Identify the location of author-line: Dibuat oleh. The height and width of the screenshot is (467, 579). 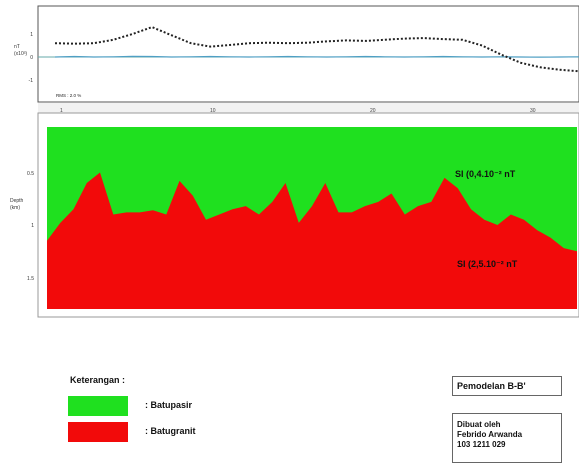
(479, 424).